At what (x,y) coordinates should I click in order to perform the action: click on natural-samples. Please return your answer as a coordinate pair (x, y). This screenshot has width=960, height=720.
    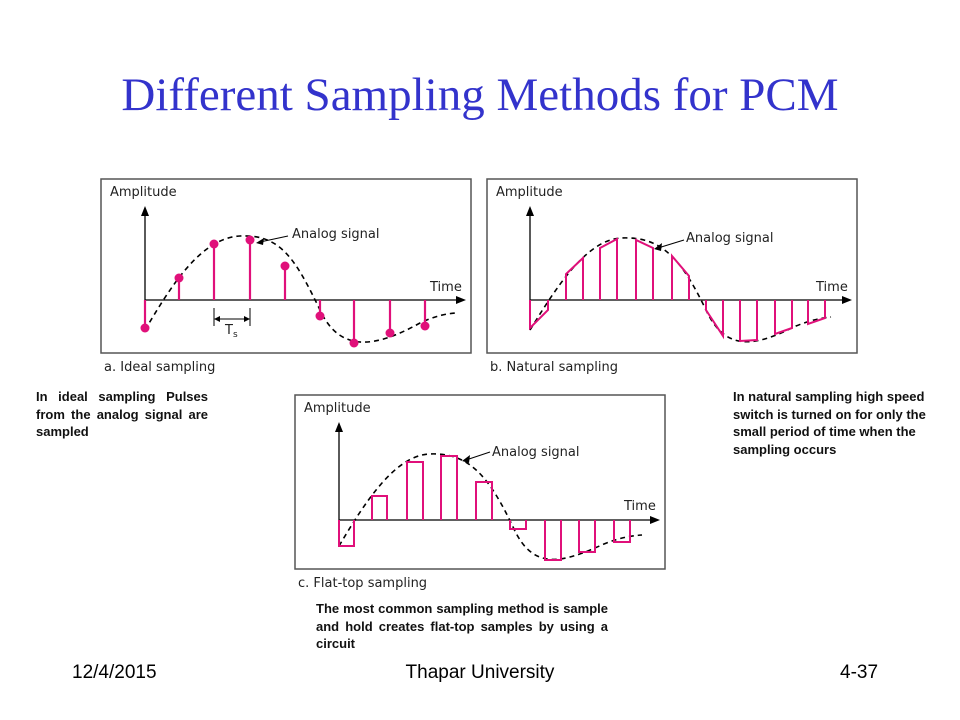
    Looking at the image, I should click on (677, 290).